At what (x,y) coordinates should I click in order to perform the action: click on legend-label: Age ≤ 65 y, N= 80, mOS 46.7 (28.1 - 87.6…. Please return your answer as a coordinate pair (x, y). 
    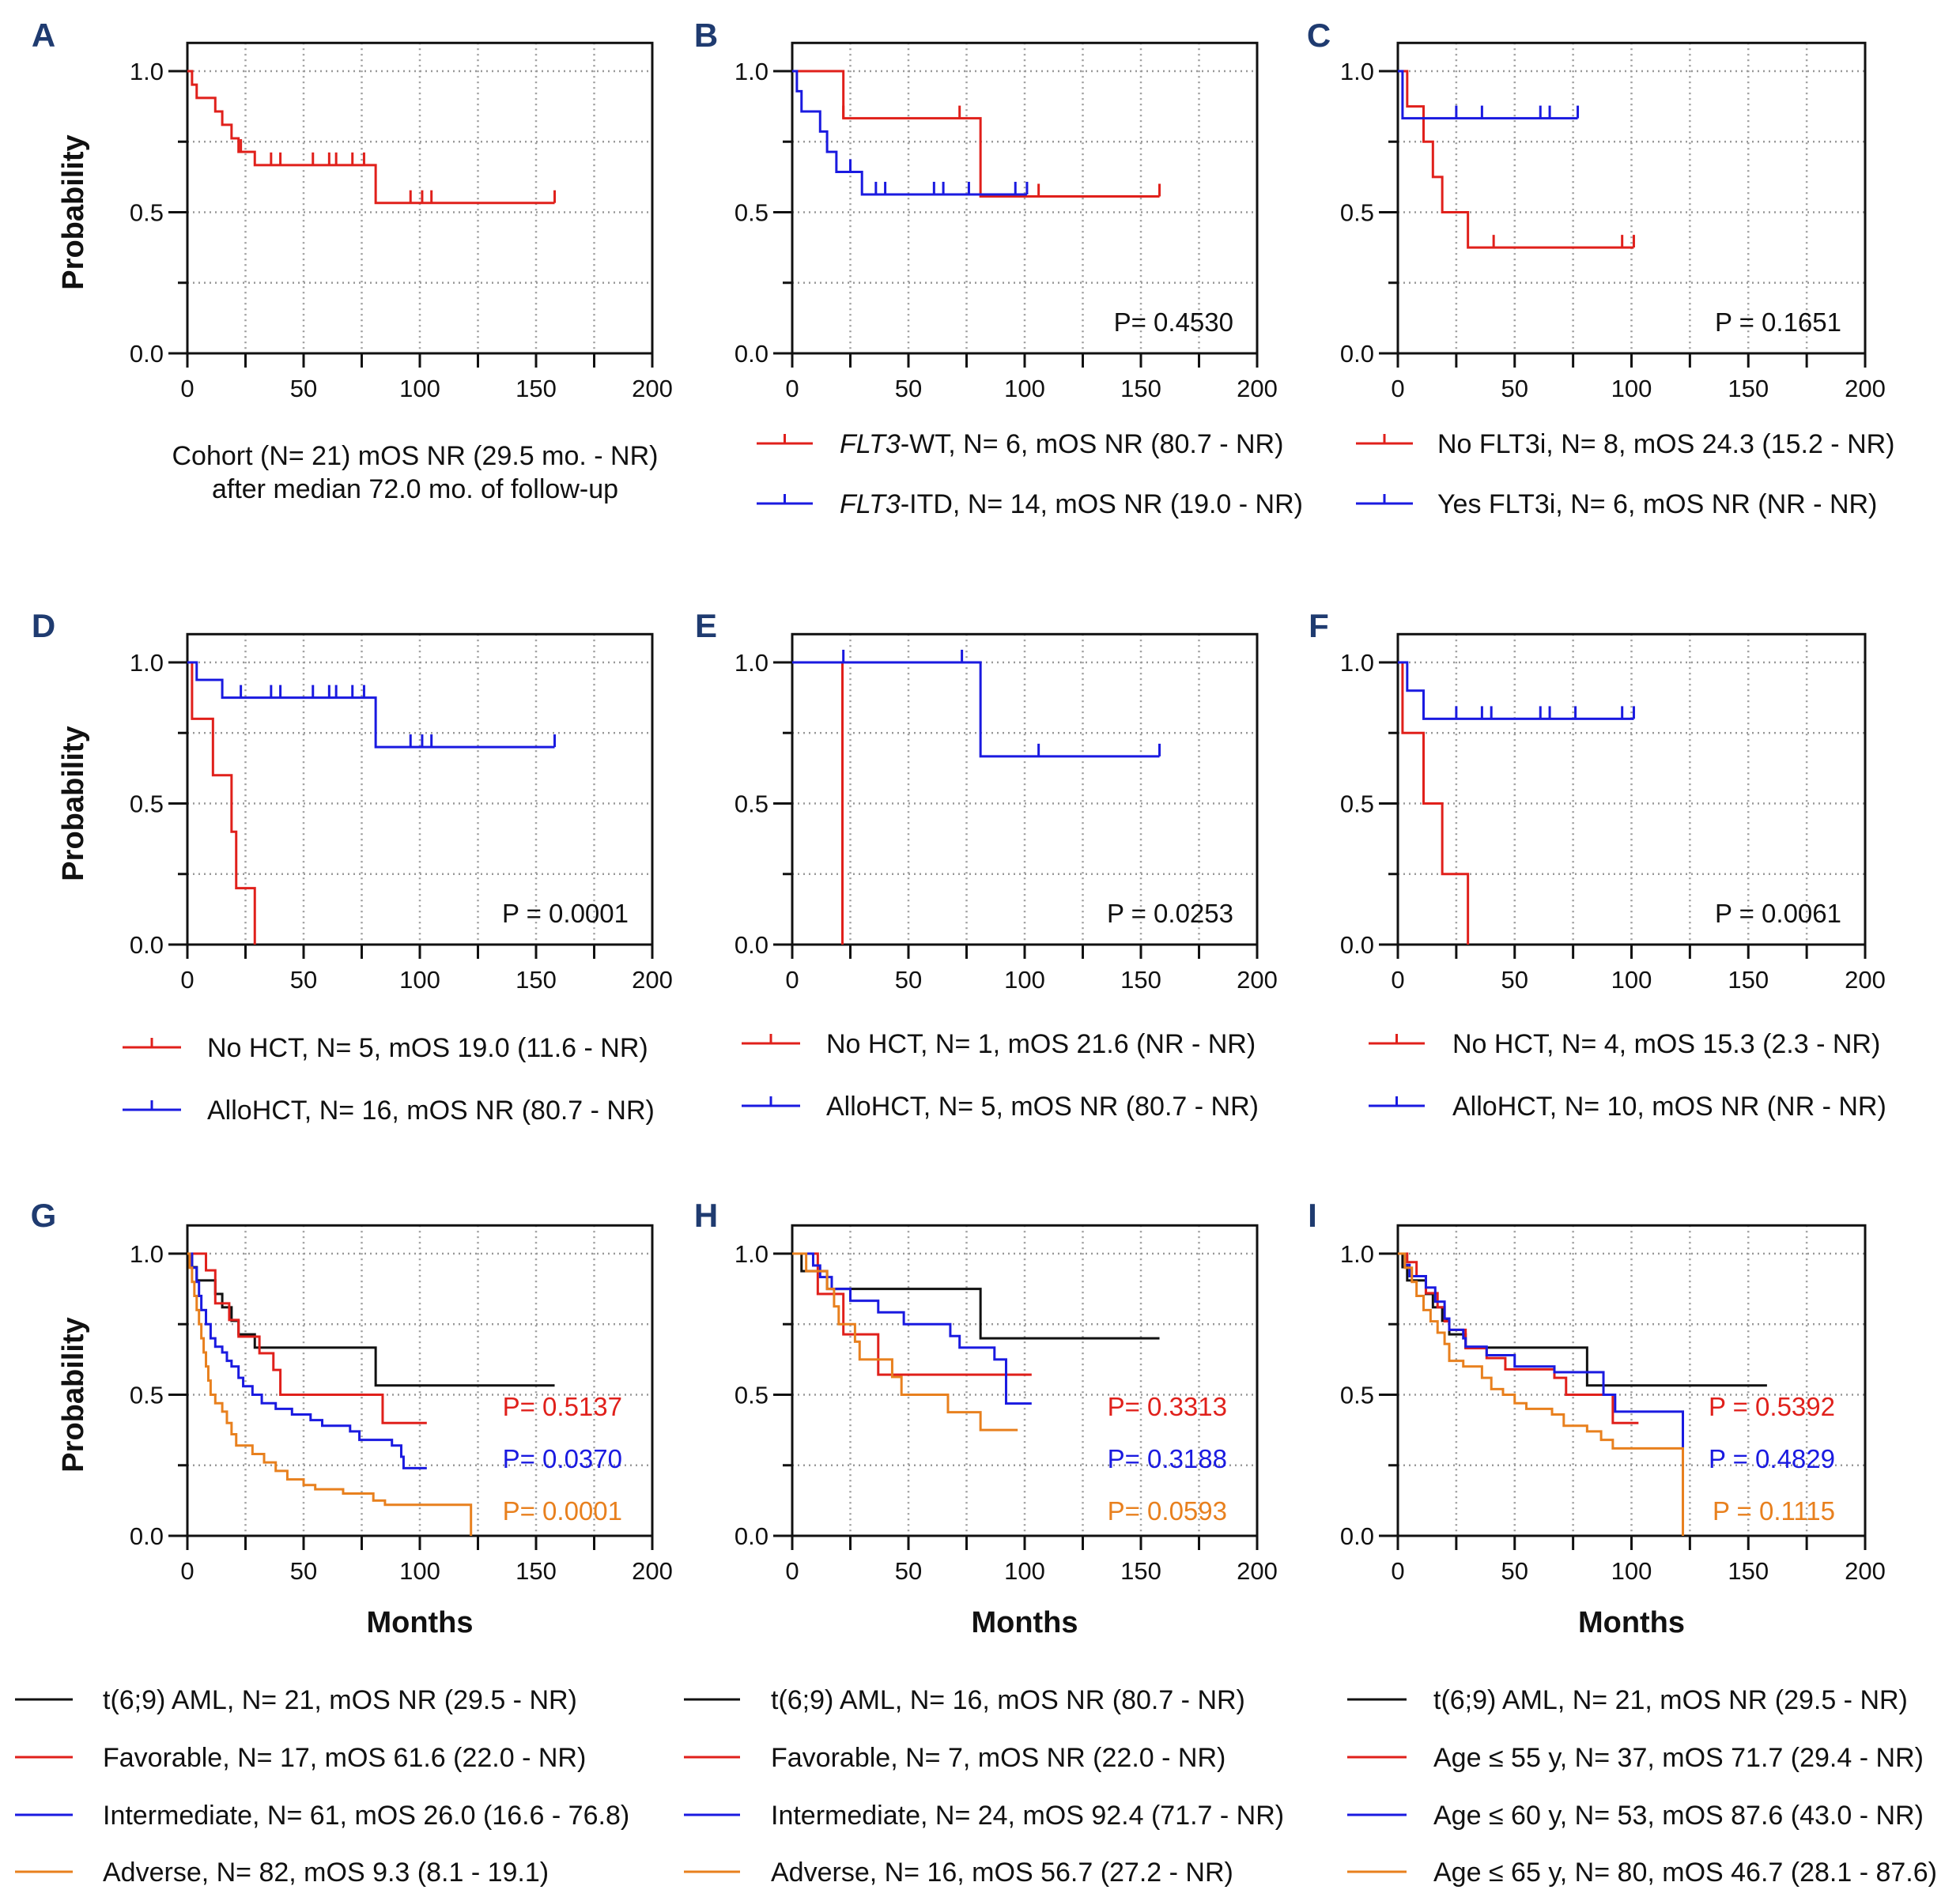
    Looking at the image, I should click on (1685, 1873).